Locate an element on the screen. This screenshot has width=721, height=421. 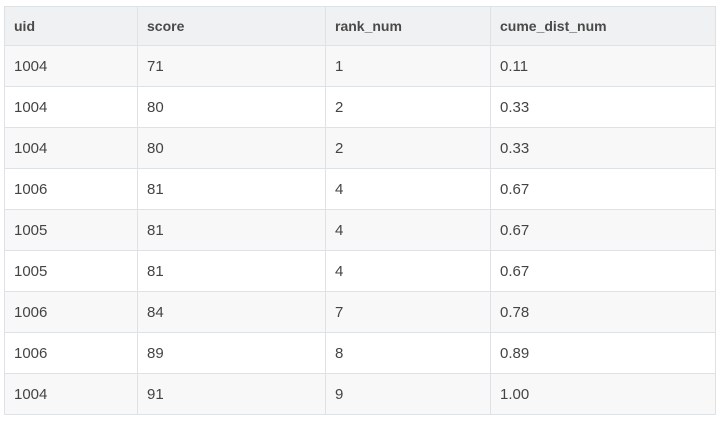
table-row: 1006 89 8 0.89 is located at coordinates (360, 353).